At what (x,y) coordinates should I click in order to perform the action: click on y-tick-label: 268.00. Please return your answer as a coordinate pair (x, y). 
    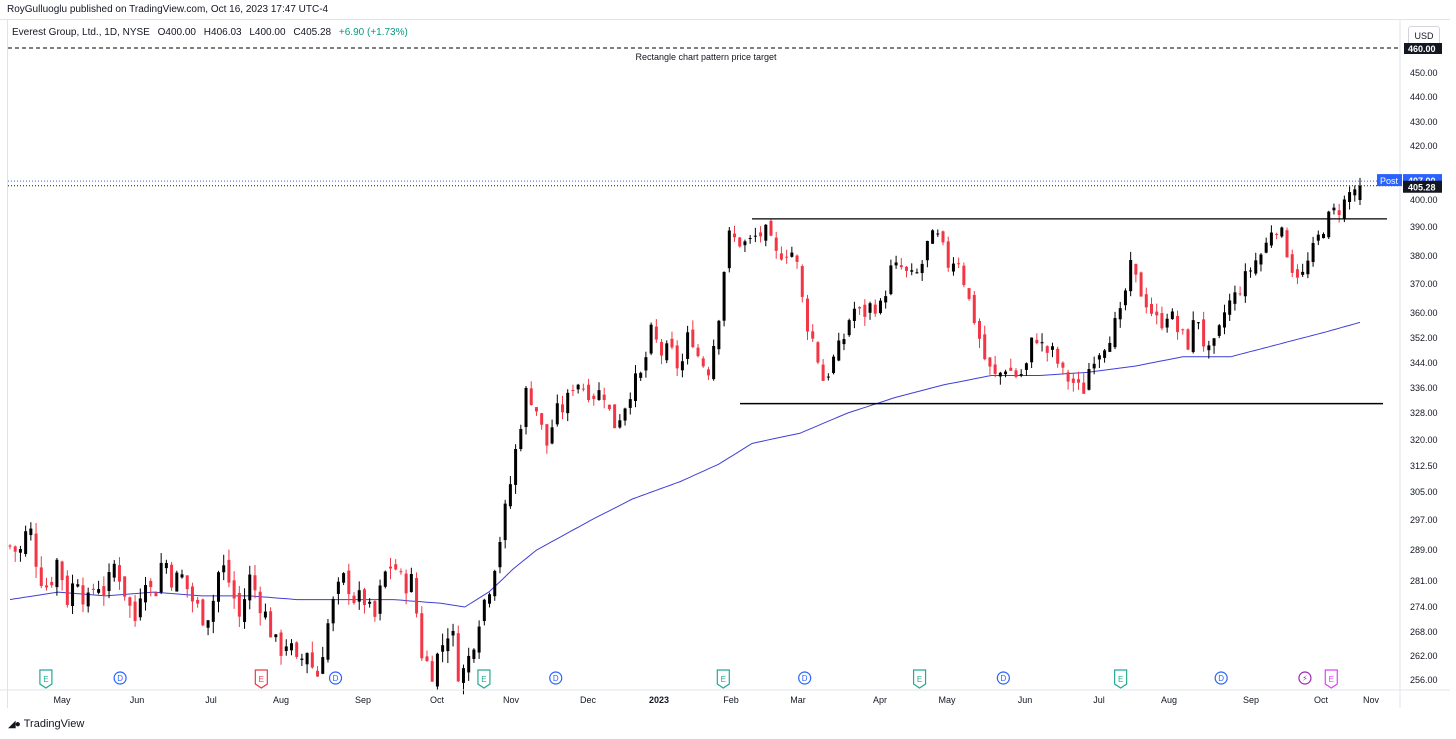
    Looking at the image, I should click on (1424, 632).